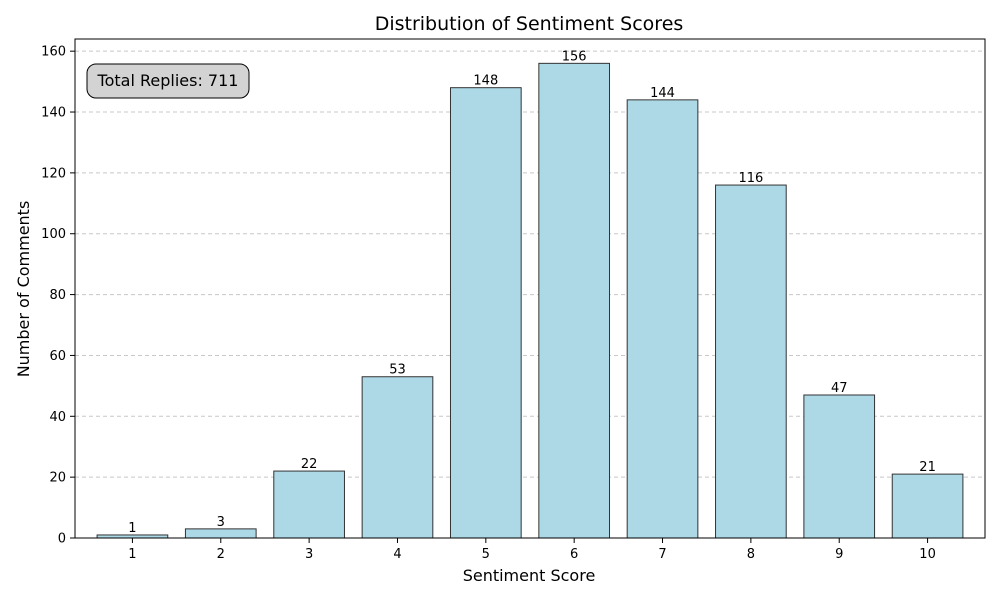  I want to click on bar-value-label: 47, so click(839, 388).